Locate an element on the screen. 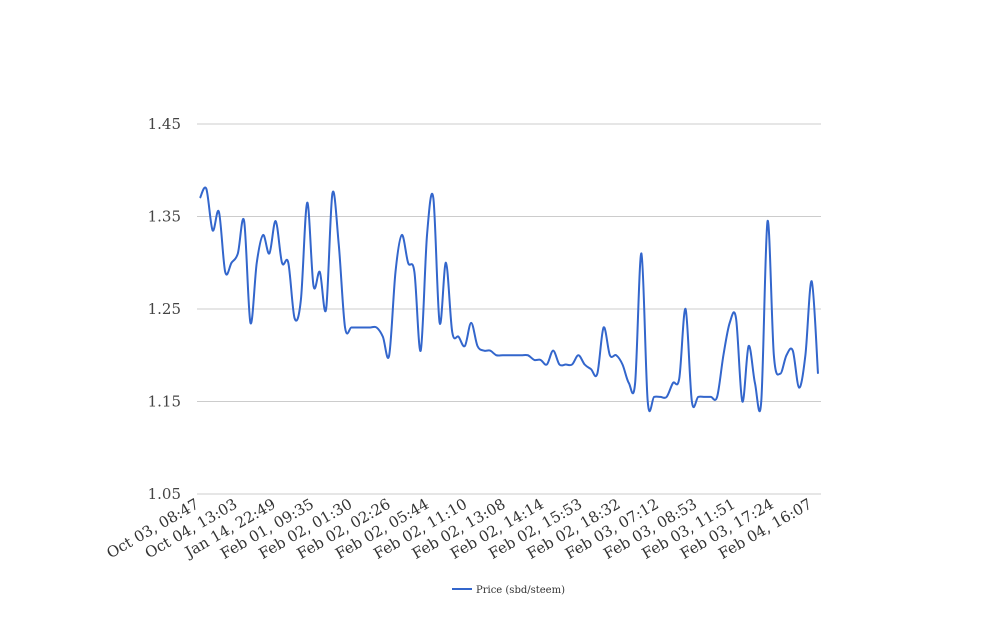 The image size is (1008, 621). y-axis-ticks: 1.45 1.35 1.25 1.15 1.05 is located at coordinates (164, 309).